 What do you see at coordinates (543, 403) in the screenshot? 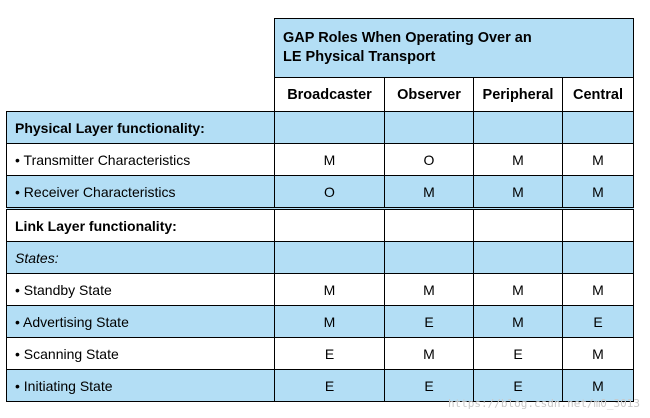
I see `watermark: https://blog.csdn.net/m0_3013` at bounding box center [543, 403].